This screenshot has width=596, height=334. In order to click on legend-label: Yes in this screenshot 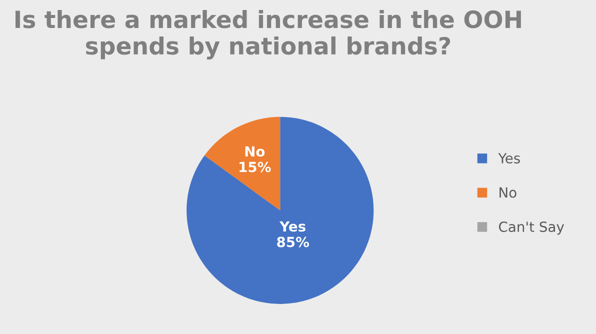, I will do `click(509, 158)`.